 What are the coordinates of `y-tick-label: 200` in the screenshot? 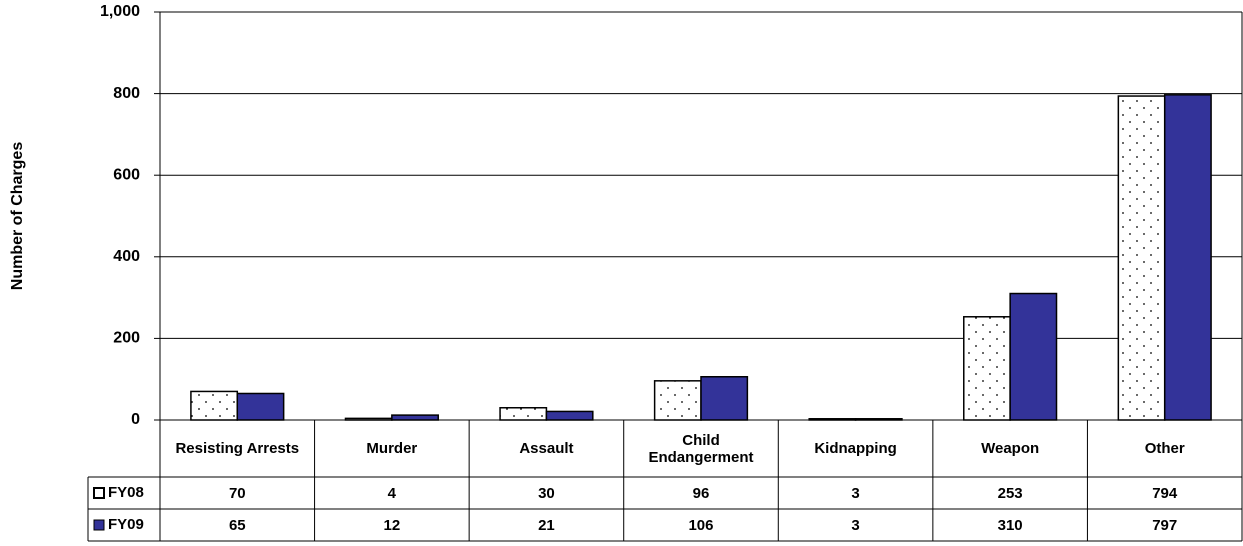 It's located at (126, 338).